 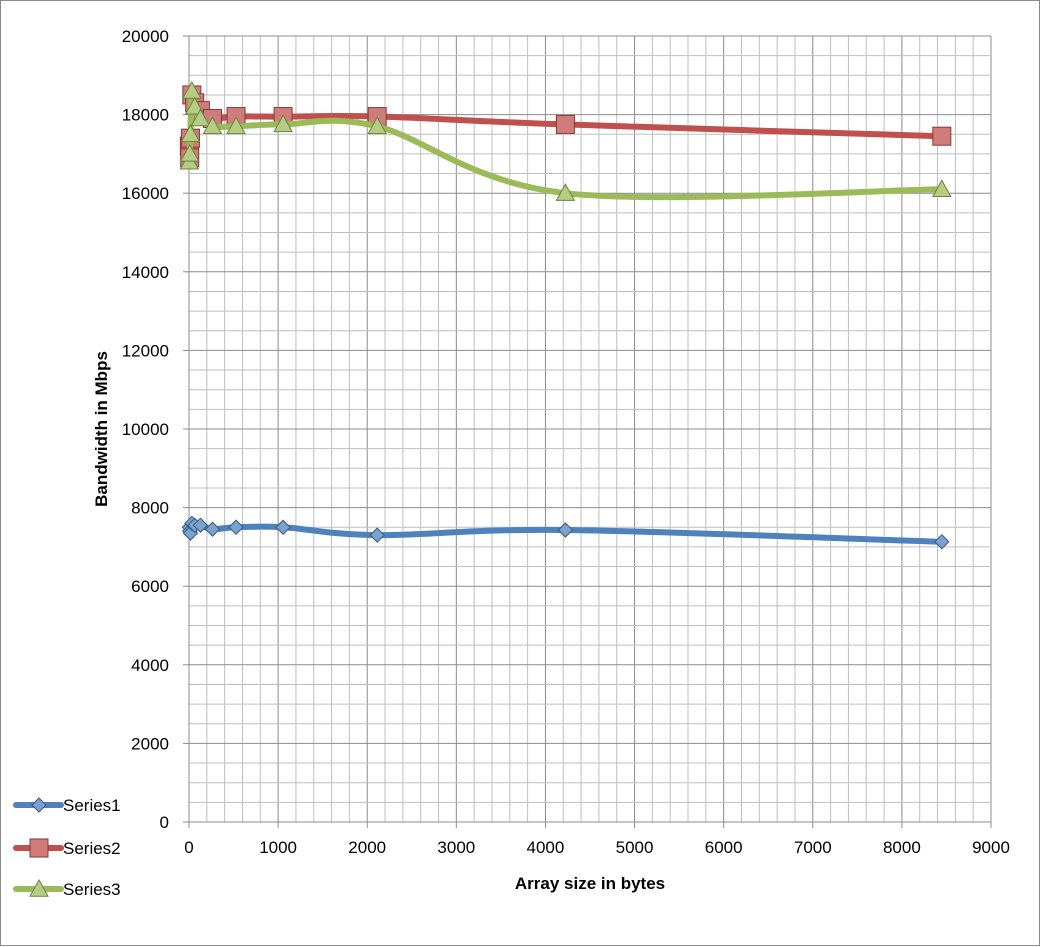 What do you see at coordinates (150, 743) in the screenshot?
I see `y-tick-label: 2000` at bounding box center [150, 743].